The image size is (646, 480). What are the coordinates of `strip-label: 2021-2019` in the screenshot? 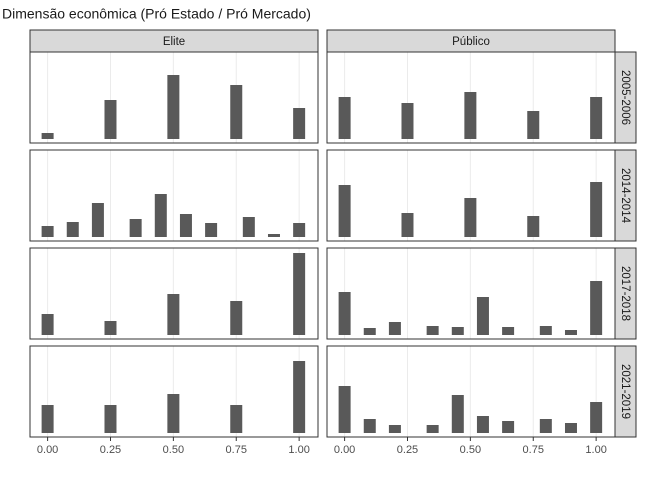 It's located at (625, 391).